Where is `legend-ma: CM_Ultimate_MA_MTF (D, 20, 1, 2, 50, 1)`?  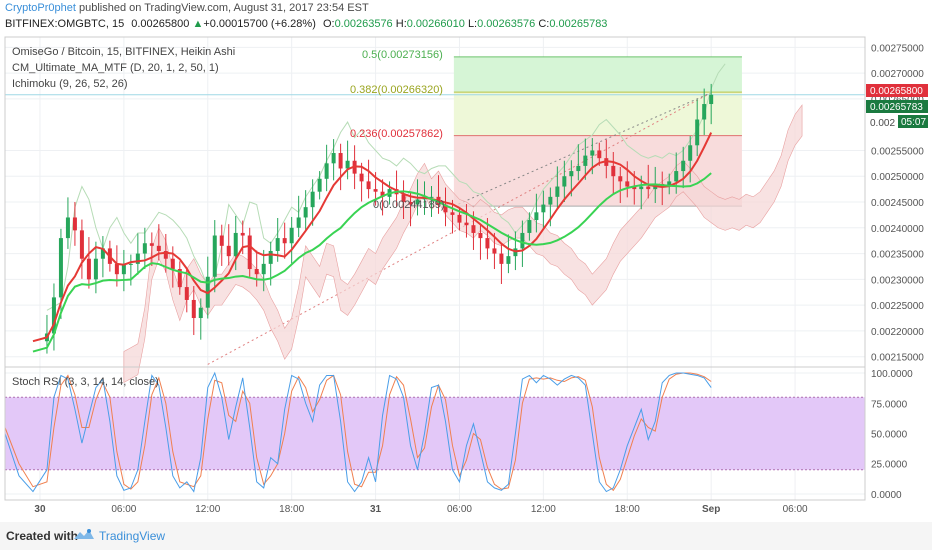 legend-ma: CM_Ultimate_MA_MTF (D, 20, 1, 2, 50, 1) is located at coordinates (115, 68).